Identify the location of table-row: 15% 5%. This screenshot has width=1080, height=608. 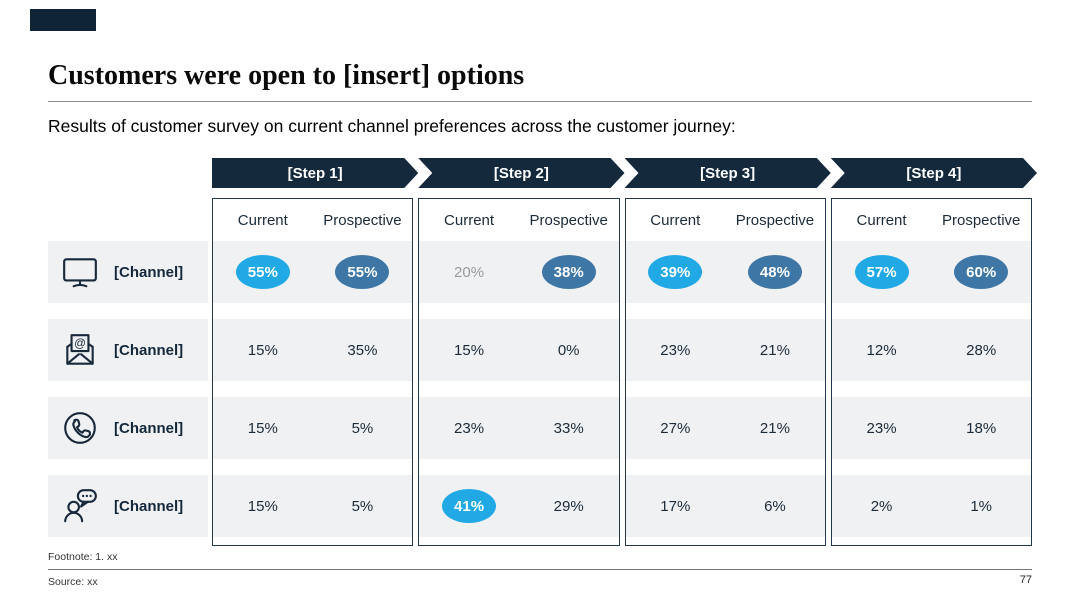
(313, 428).